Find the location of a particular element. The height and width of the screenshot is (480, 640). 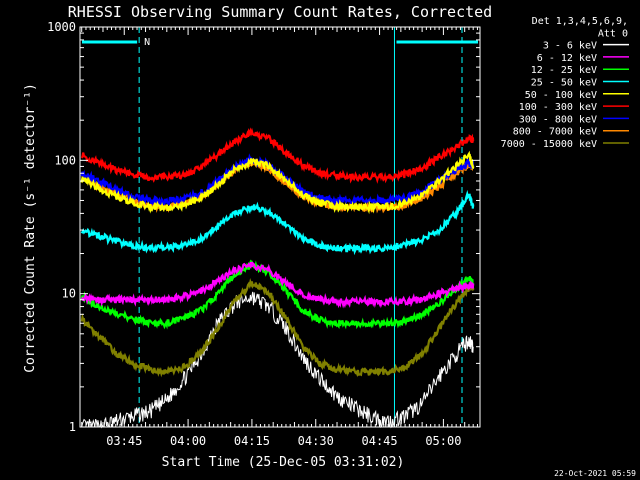

series-25-50-kev-line is located at coordinates (277, 222).